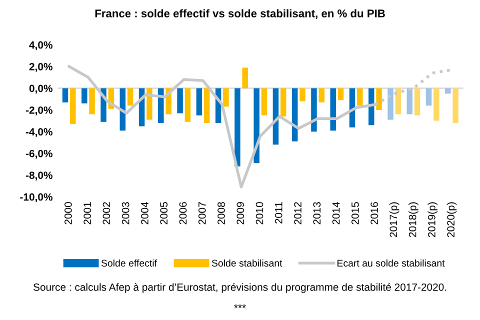 The width and height of the screenshot is (480, 320). I want to click on x-tick-label: 2000, so click(68, 213).